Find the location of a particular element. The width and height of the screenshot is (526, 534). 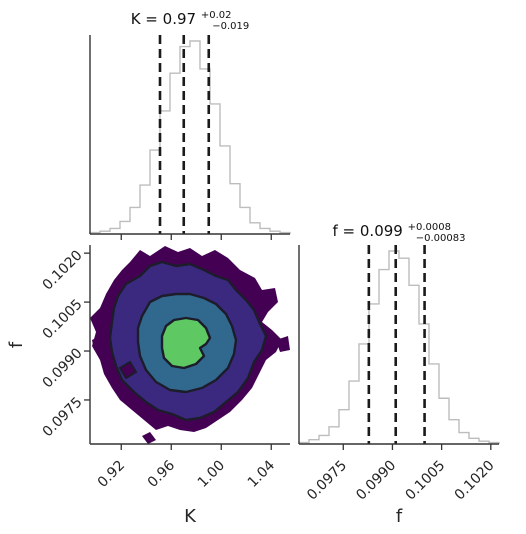

hist-K-title-main: K = 0.97 is located at coordinates (163, 19).